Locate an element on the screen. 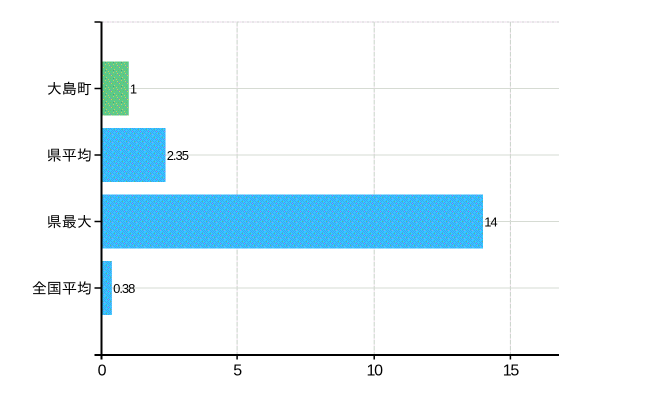 This screenshot has height=405, width=650. svg-text: 1 is located at coordinates (133, 88).